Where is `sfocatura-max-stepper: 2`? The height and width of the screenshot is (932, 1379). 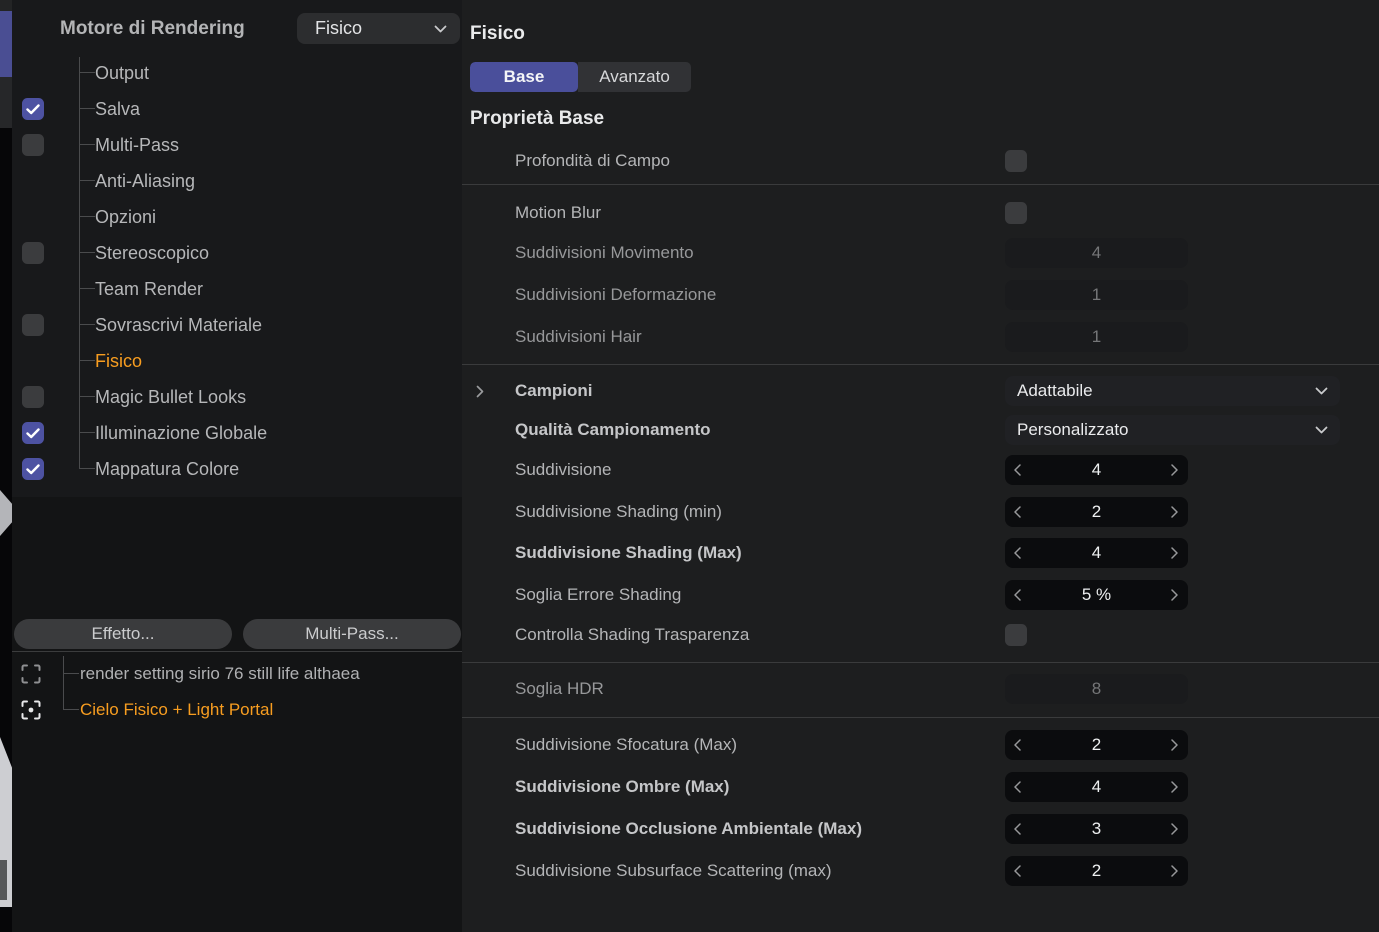
sfocatura-max-stepper: 2 is located at coordinates (1096, 745).